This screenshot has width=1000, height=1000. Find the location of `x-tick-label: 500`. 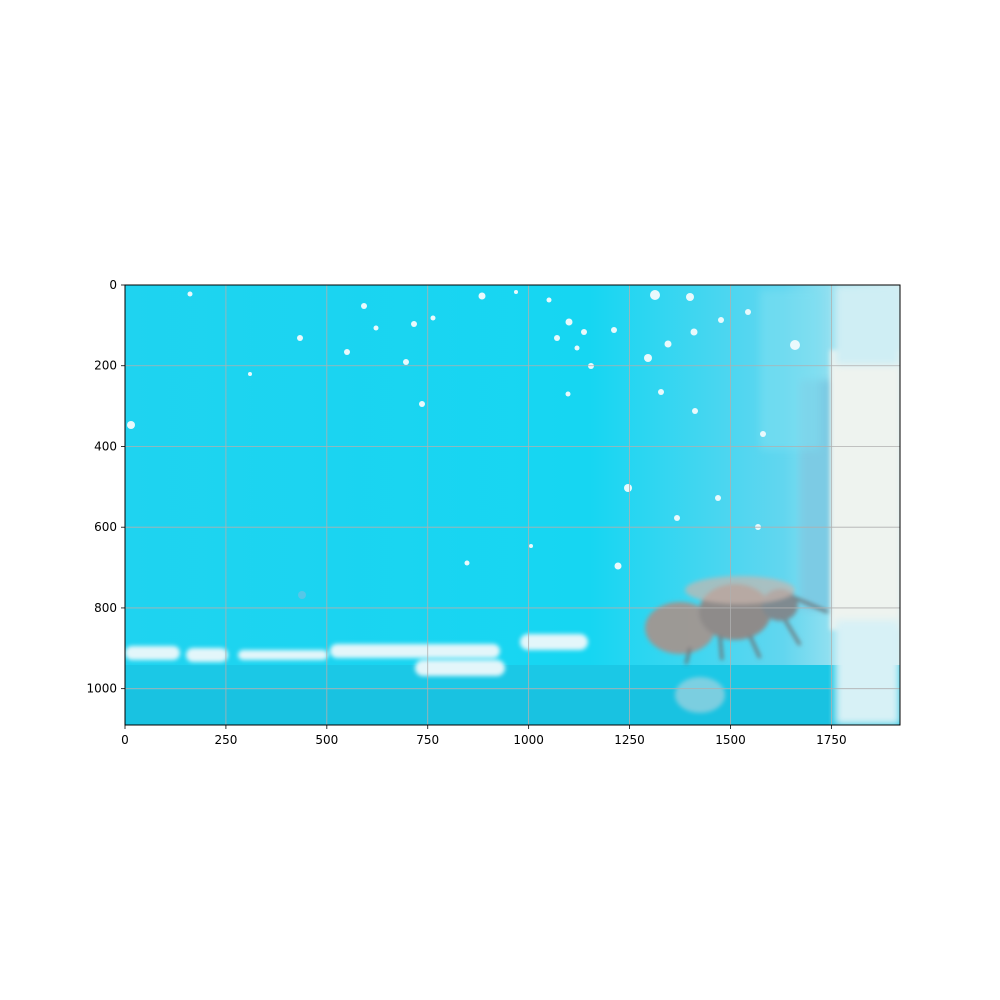

x-tick-label: 500 is located at coordinates (326, 740).